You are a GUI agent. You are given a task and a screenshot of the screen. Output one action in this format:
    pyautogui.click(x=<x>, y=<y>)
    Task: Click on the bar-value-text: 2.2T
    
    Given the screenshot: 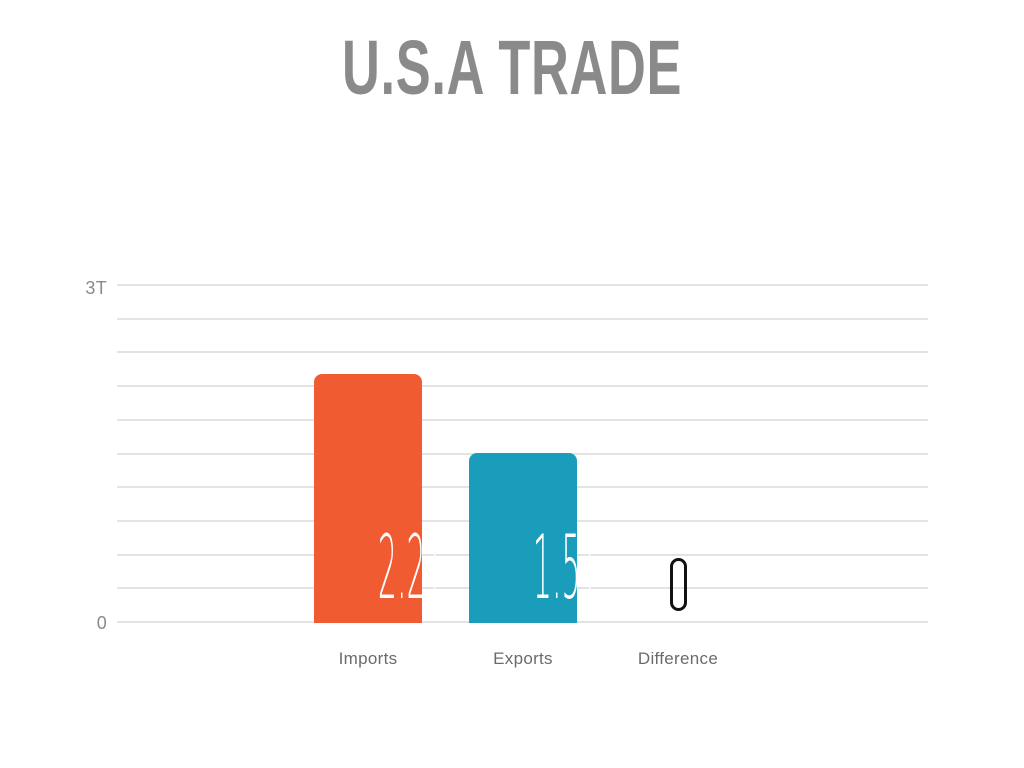 What is the action you would take?
    pyautogui.click(x=410, y=567)
    